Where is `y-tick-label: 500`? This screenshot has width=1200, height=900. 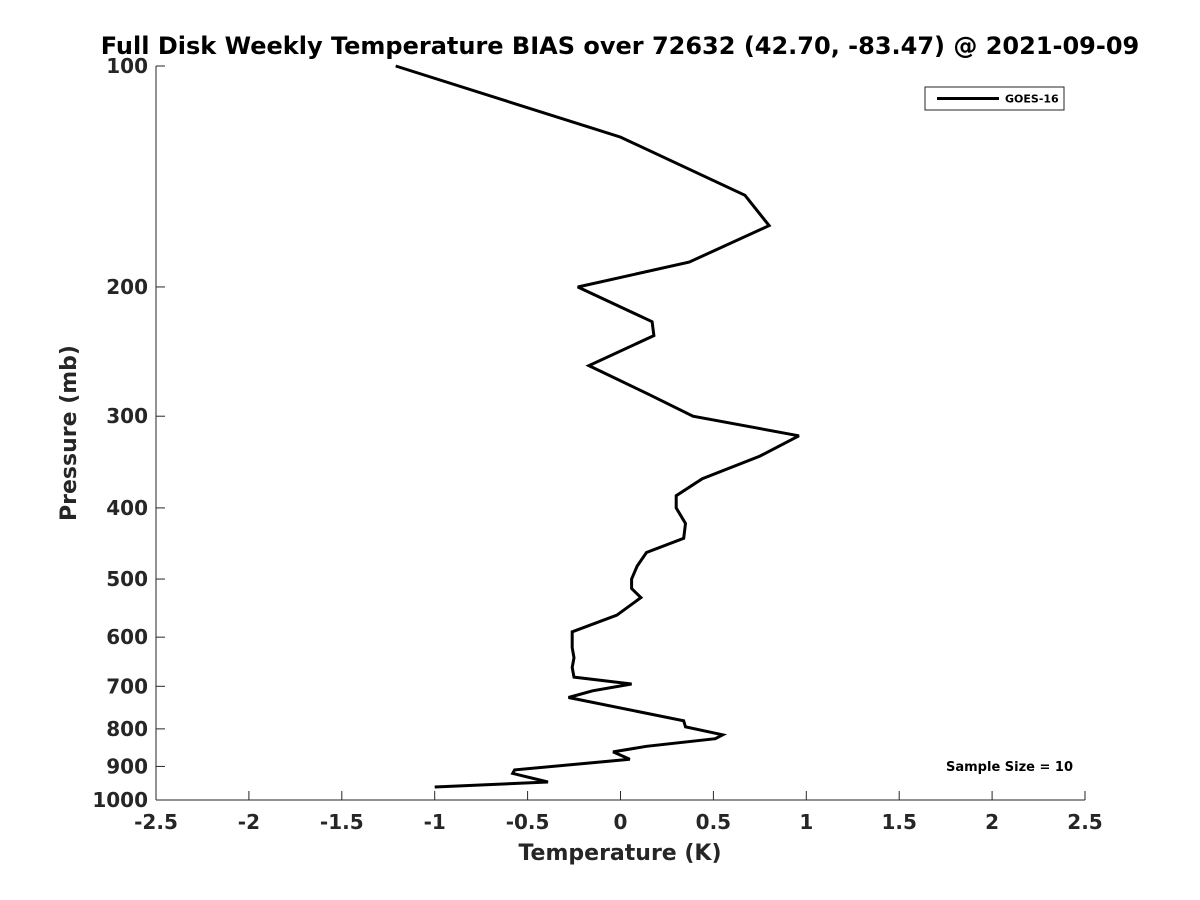
y-tick-label: 500 is located at coordinates (127, 579).